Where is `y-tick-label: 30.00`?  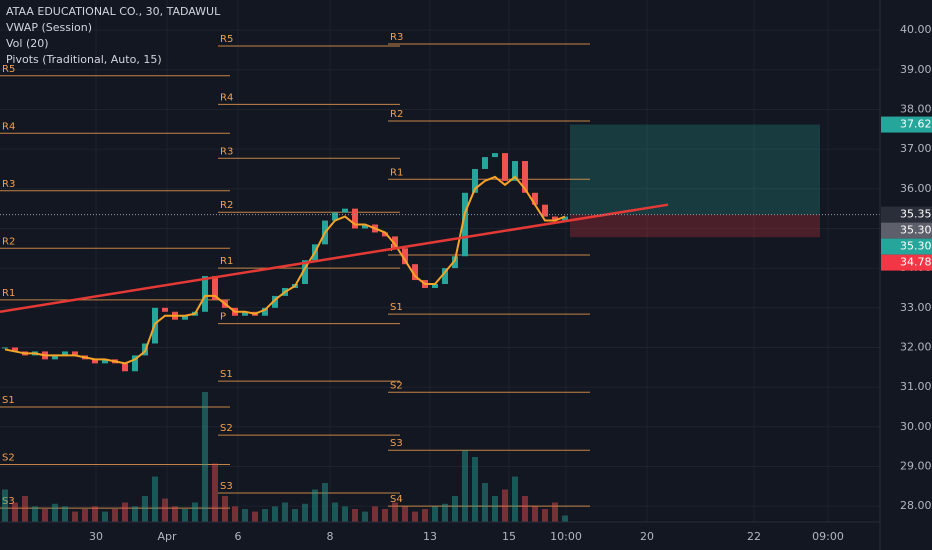 y-tick-label: 30.00 is located at coordinates (916, 426).